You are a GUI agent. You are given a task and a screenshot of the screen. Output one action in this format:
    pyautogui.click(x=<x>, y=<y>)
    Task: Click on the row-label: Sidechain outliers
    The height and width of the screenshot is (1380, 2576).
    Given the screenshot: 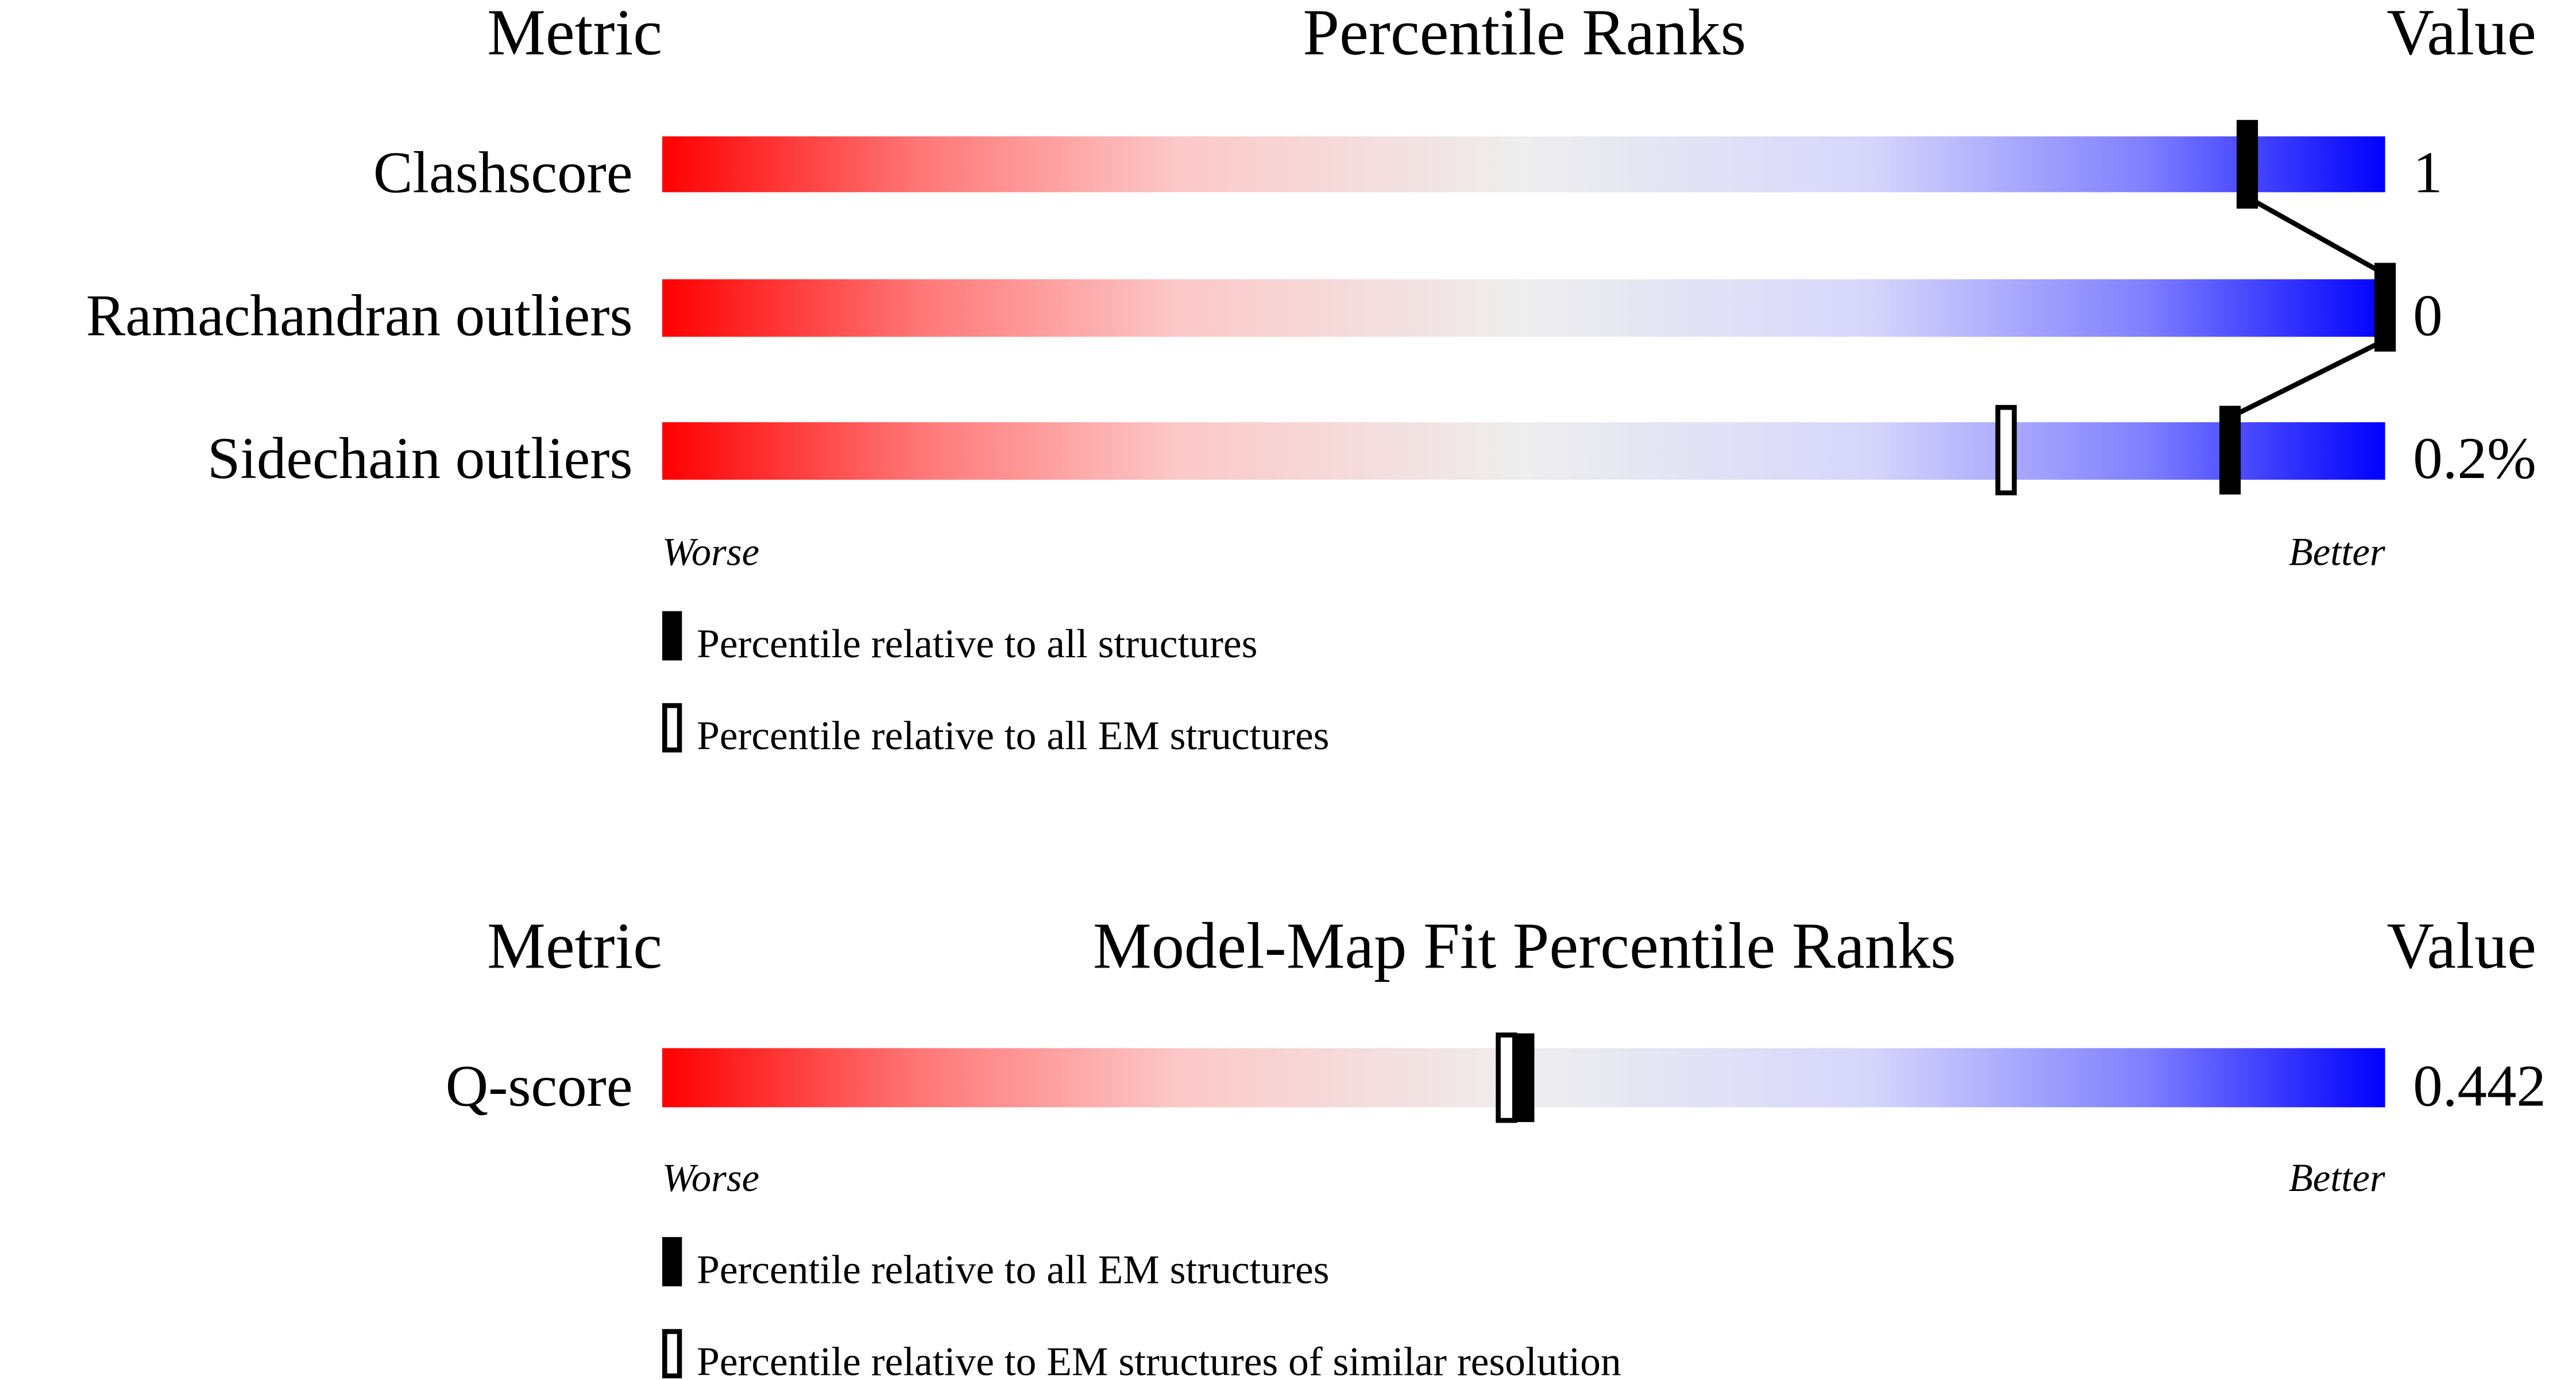 What is the action you would take?
    pyautogui.click(x=419, y=458)
    